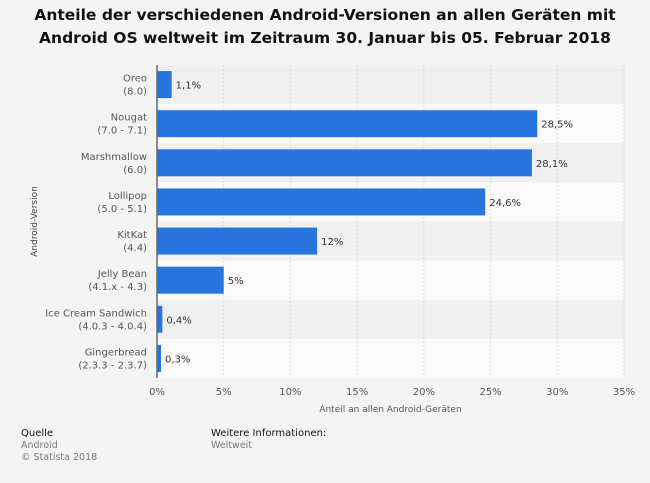  I want to click on value-label: 1,1%, so click(188, 86).